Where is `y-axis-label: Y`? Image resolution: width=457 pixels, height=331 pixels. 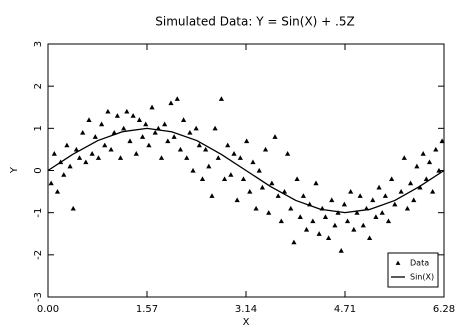 y-axis-label: Y is located at coordinates (14, 170).